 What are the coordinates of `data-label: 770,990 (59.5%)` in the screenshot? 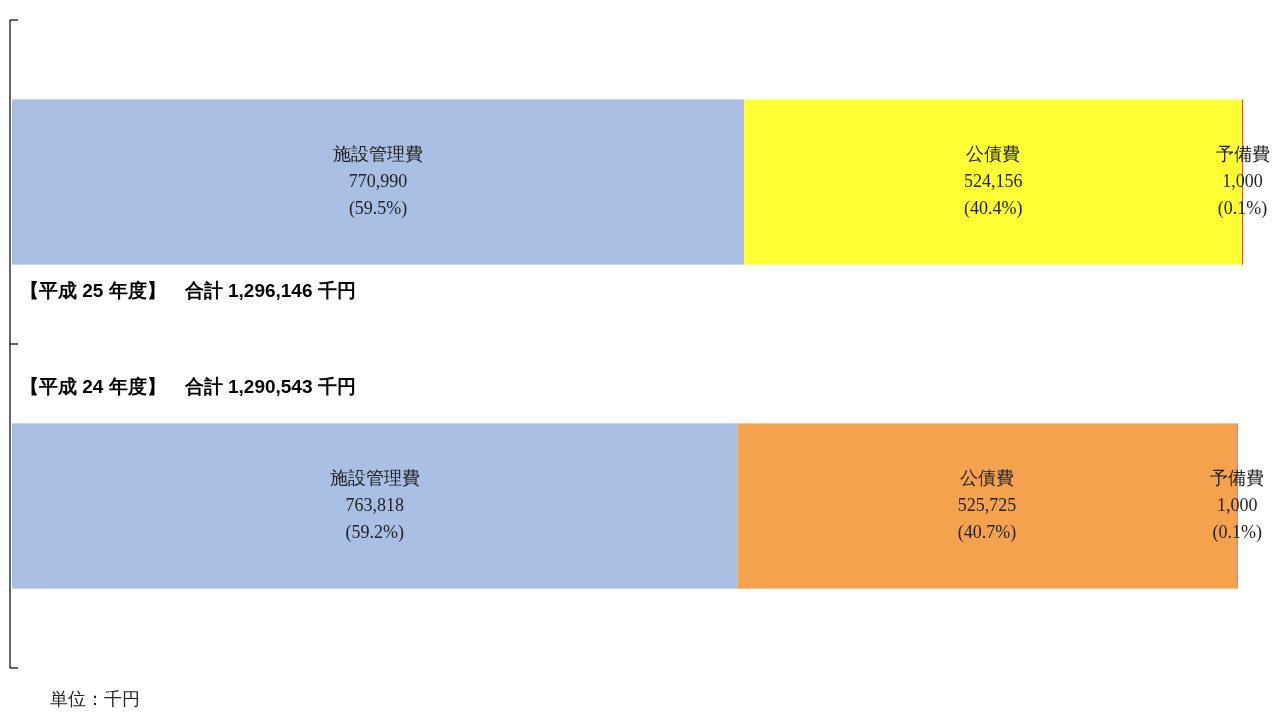 It's located at (378, 195).